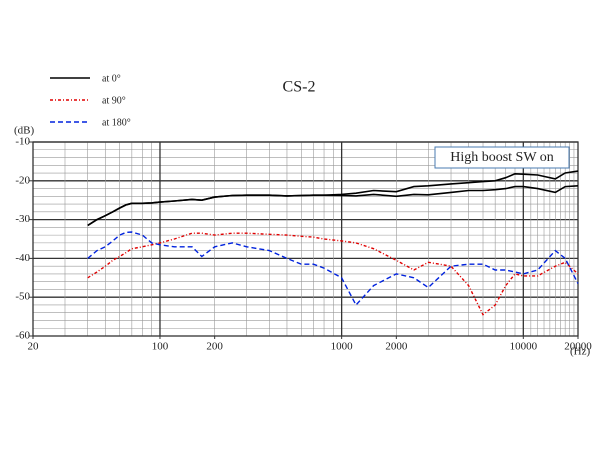 This screenshot has height=455, width=600. I want to click on x-tick-label: 200, so click(214, 347).